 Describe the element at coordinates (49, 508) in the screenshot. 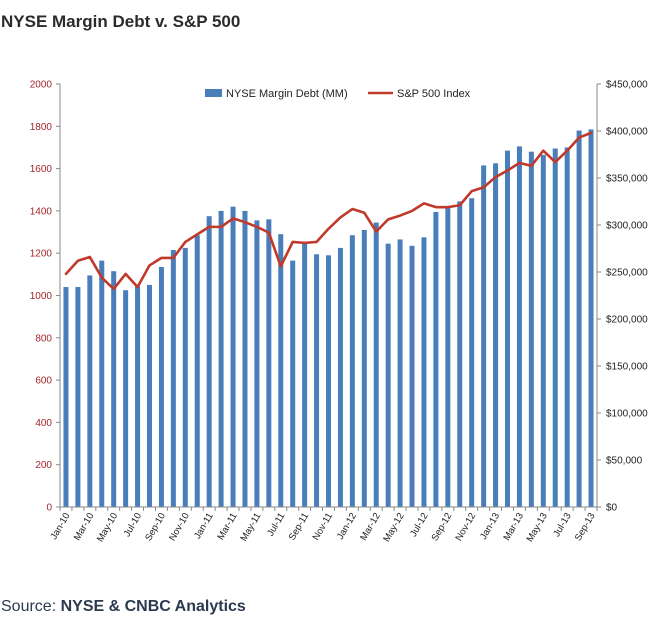

I see `left-tick-label: 0` at that location.